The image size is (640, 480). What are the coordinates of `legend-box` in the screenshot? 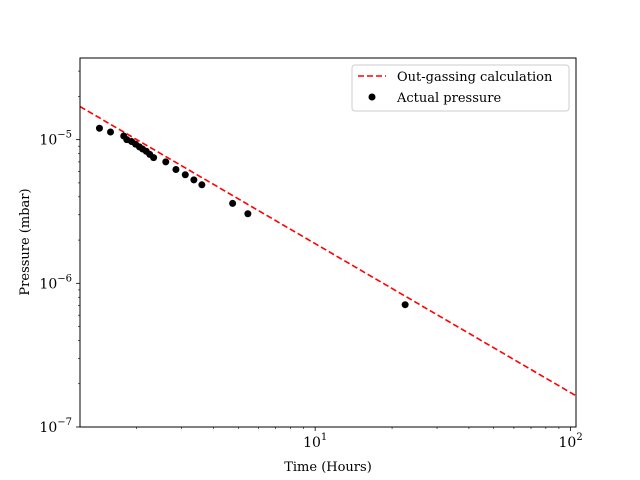 It's located at (460, 88).